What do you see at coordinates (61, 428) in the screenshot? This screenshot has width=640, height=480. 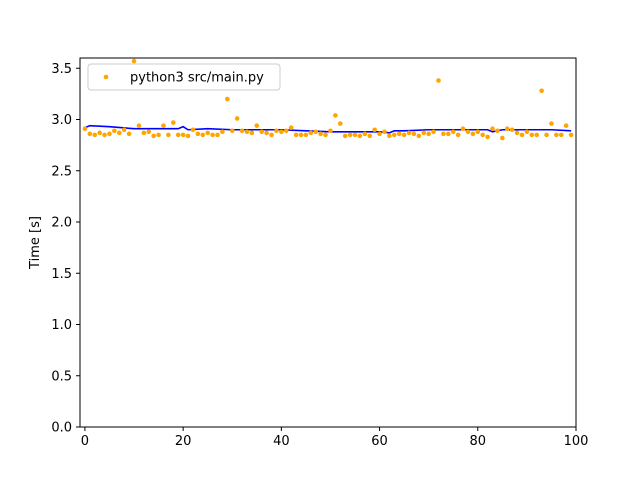 I see `y-tick-label: 0.0` at bounding box center [61, 428].